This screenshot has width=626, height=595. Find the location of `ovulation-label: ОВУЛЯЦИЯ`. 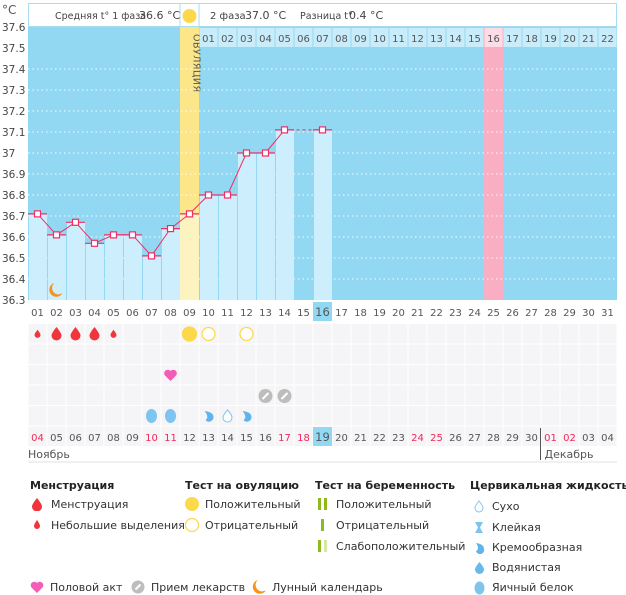

ovulation-label: ОВУЛЯЦИЯ is located at coordinates (196, 63).